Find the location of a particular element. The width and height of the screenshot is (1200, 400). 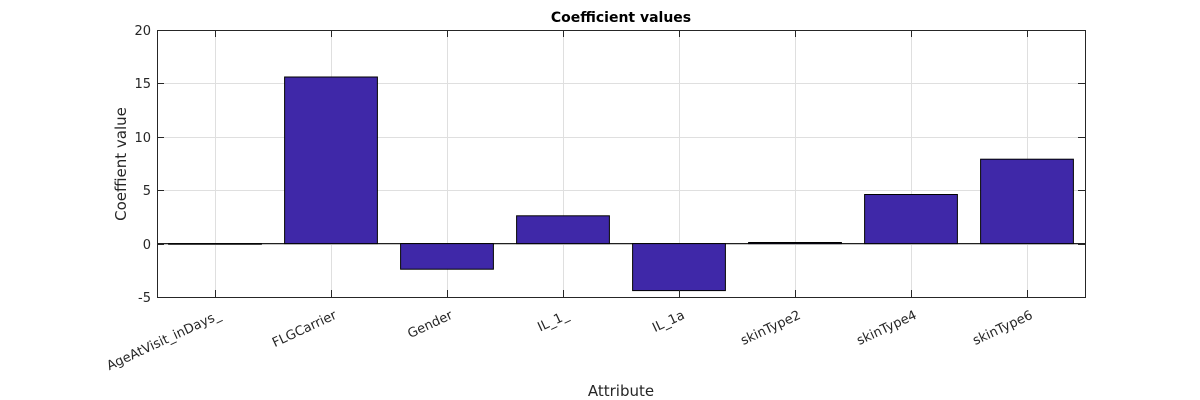

bar-skintype2 is located at coordinates (795, 243).